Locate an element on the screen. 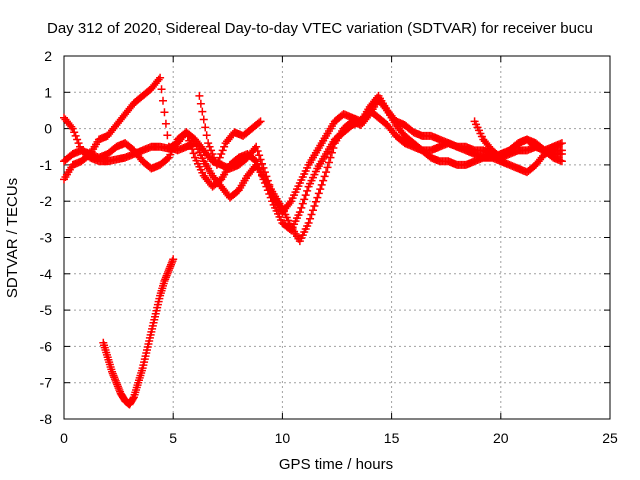  y-tick-label: -8 is located at coordinates (46, 419).